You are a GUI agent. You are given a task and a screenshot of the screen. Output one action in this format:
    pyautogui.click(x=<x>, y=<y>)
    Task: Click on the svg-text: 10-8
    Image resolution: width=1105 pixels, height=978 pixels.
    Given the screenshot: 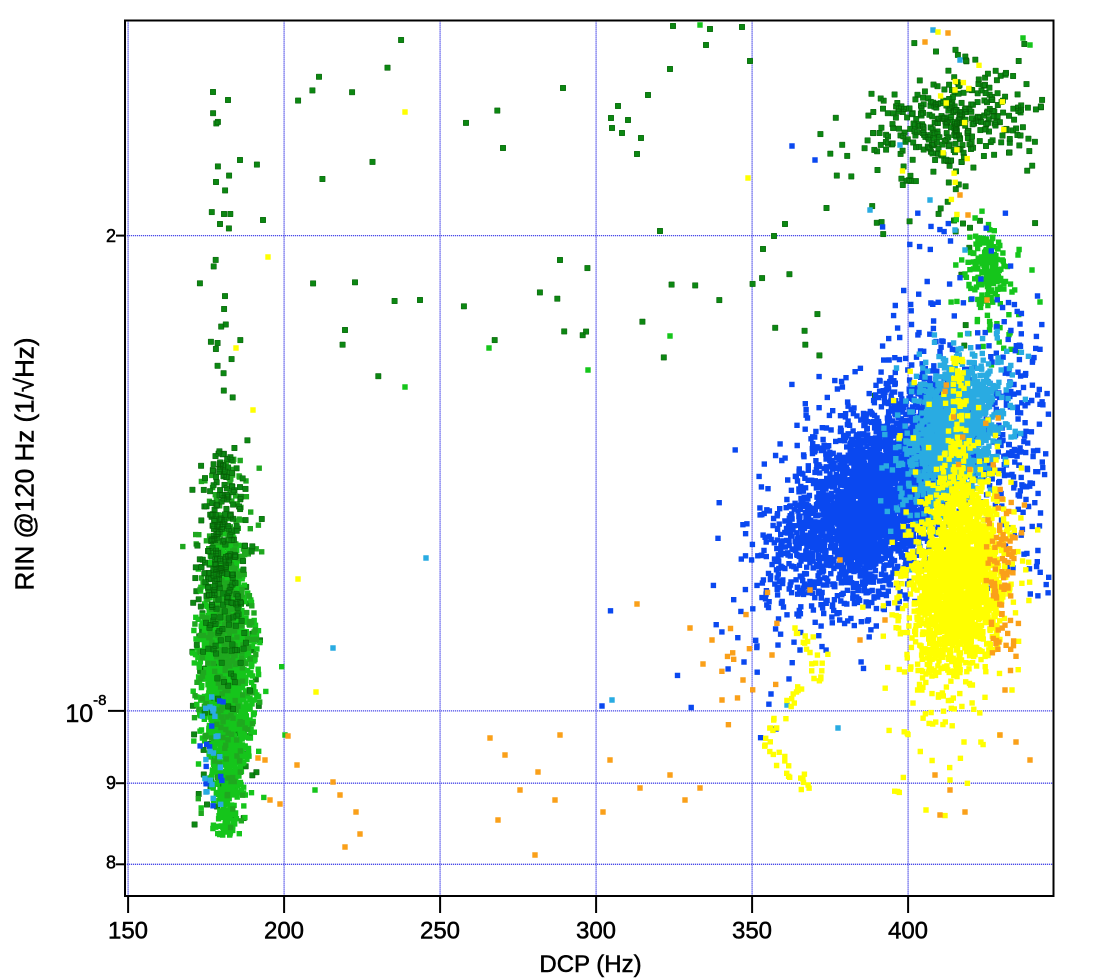 What is the action you would take?
    pyautogui.click(x=85, y=710)
    